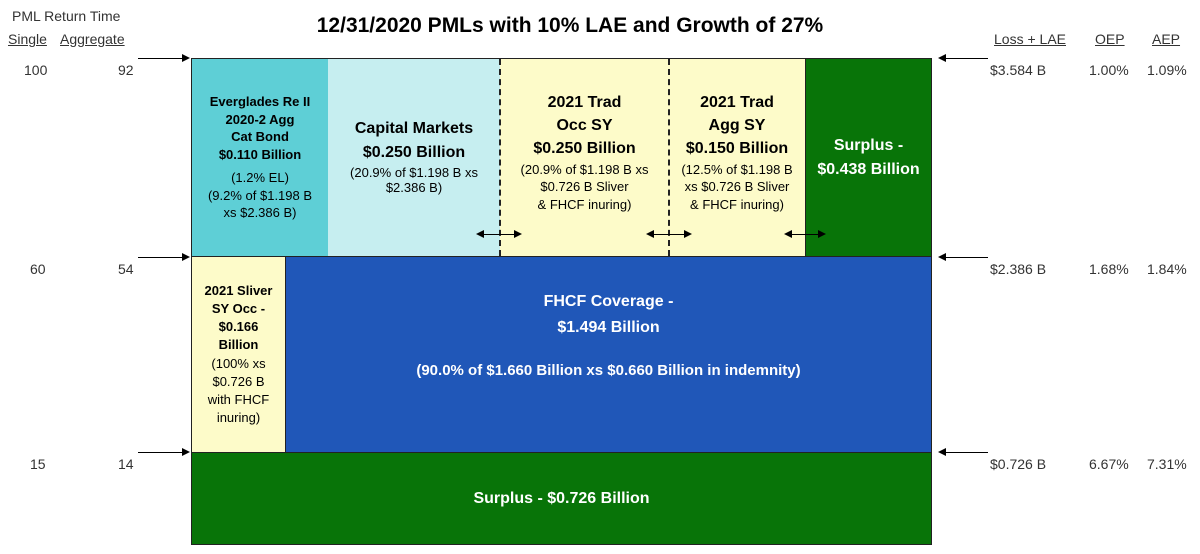 Image resolution: width=1200 pixels, height=554 pixels. I want to click on row-loss-value: $0.726 B, so click(1018, 464).